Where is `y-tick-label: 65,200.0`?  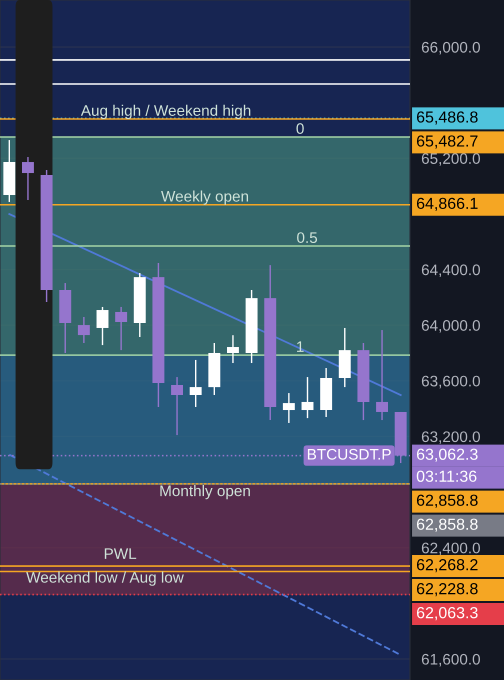
y-tick-label: 65,200.0 is located at coordinates (451, 159).